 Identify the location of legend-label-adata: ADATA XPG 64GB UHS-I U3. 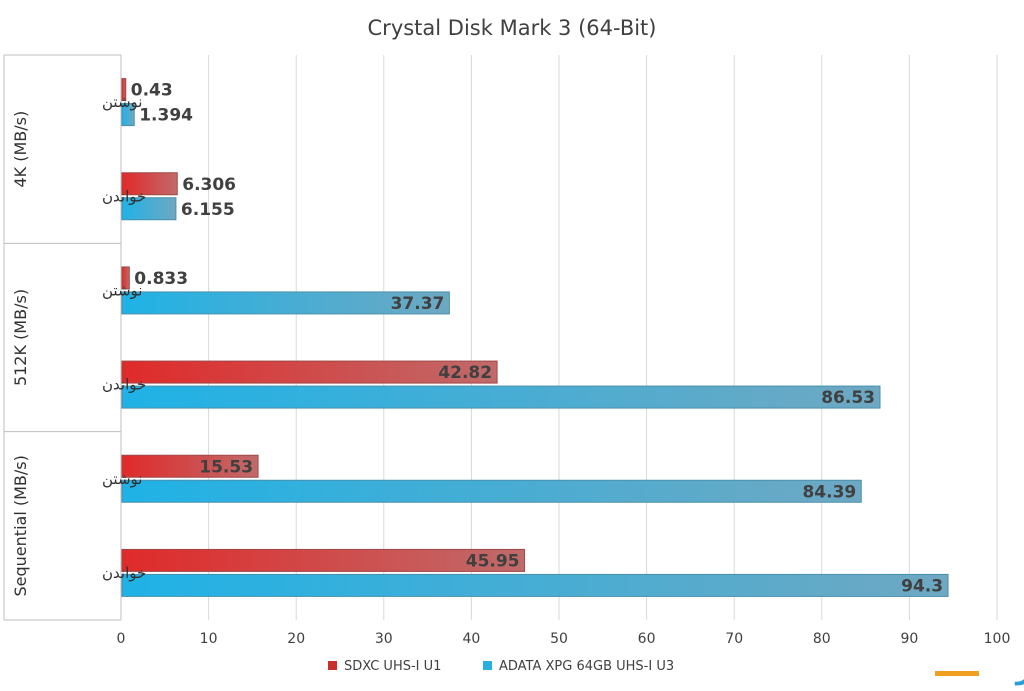
(586, 666).